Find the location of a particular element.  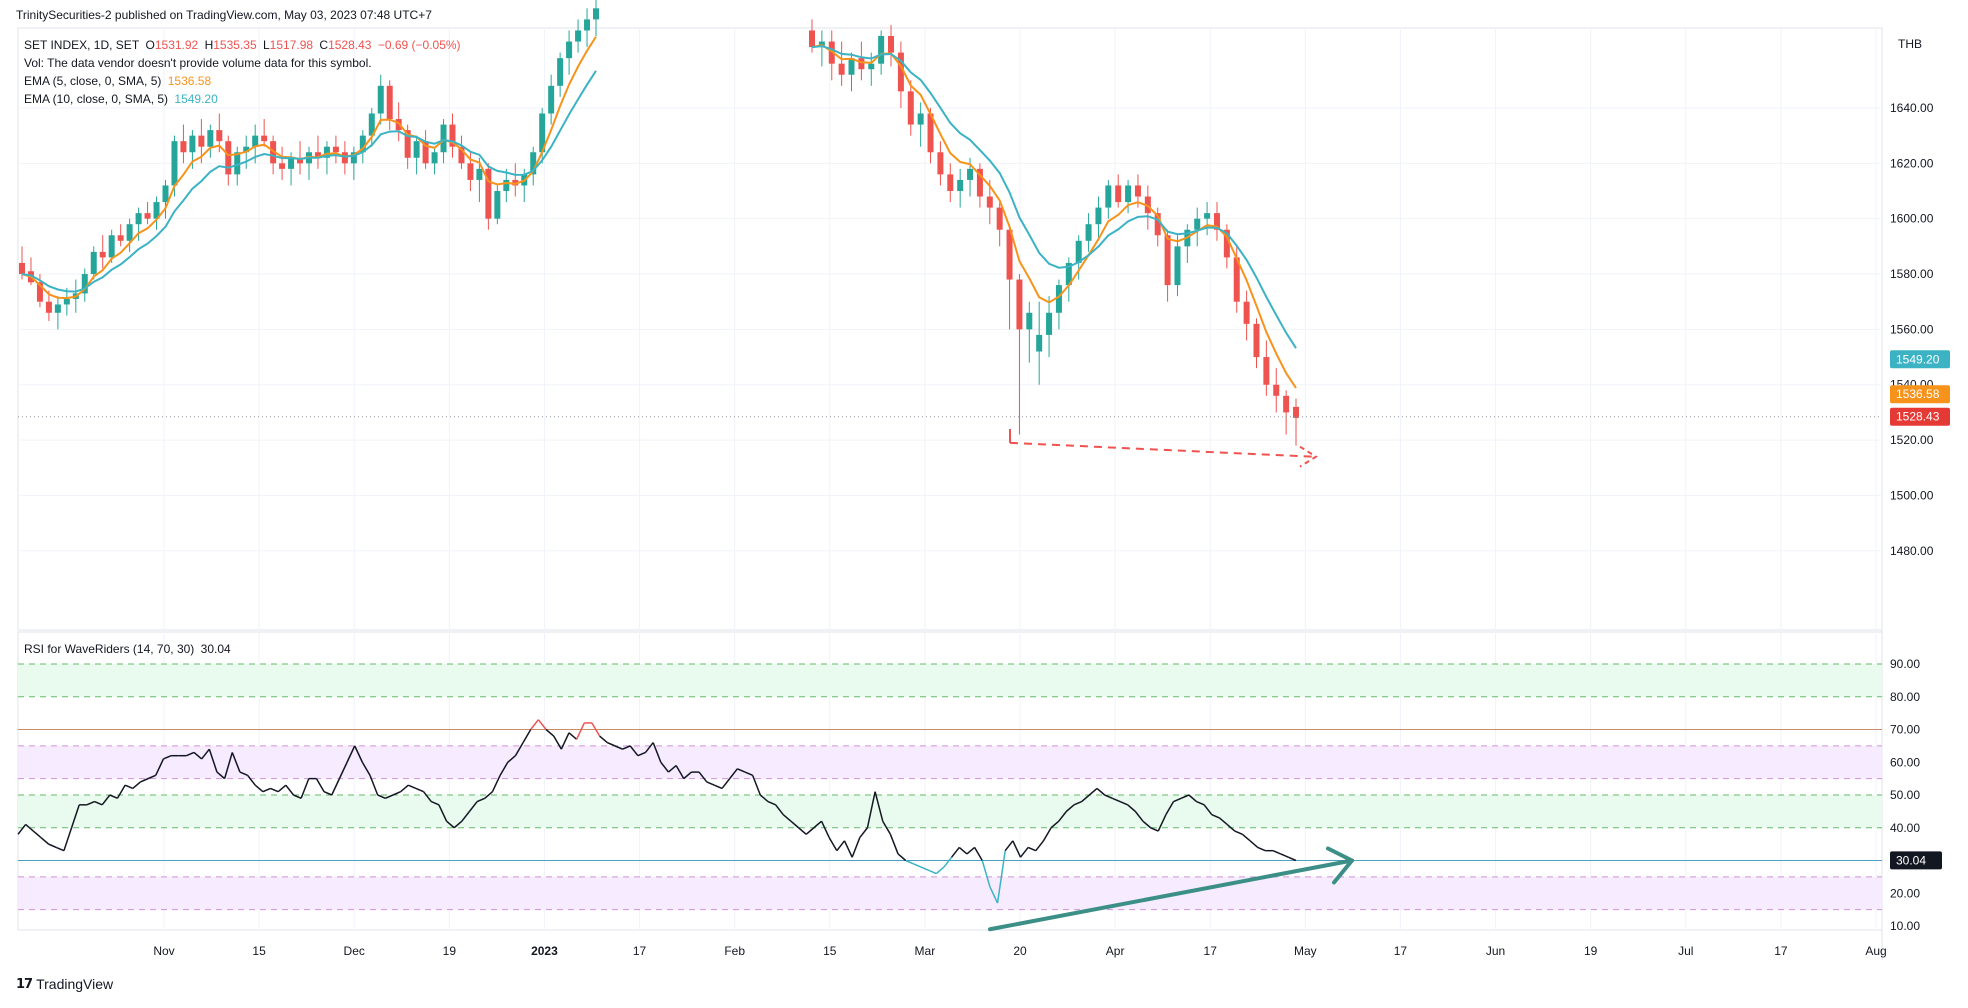

price-tick-label: 1600.00 is located at coordinates (1912, 219).